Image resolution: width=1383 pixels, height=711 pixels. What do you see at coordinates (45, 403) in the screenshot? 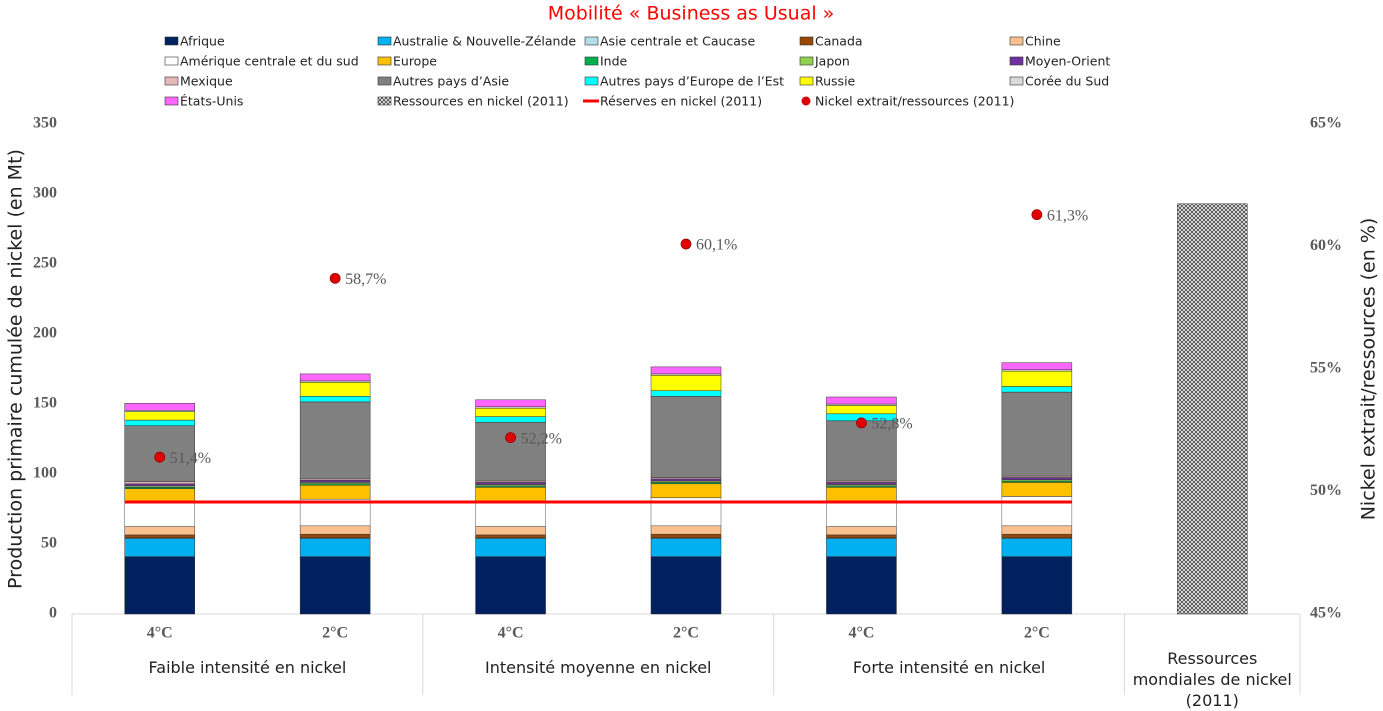
I see `y-tick-label: 150` at bounding box center [45, 403].